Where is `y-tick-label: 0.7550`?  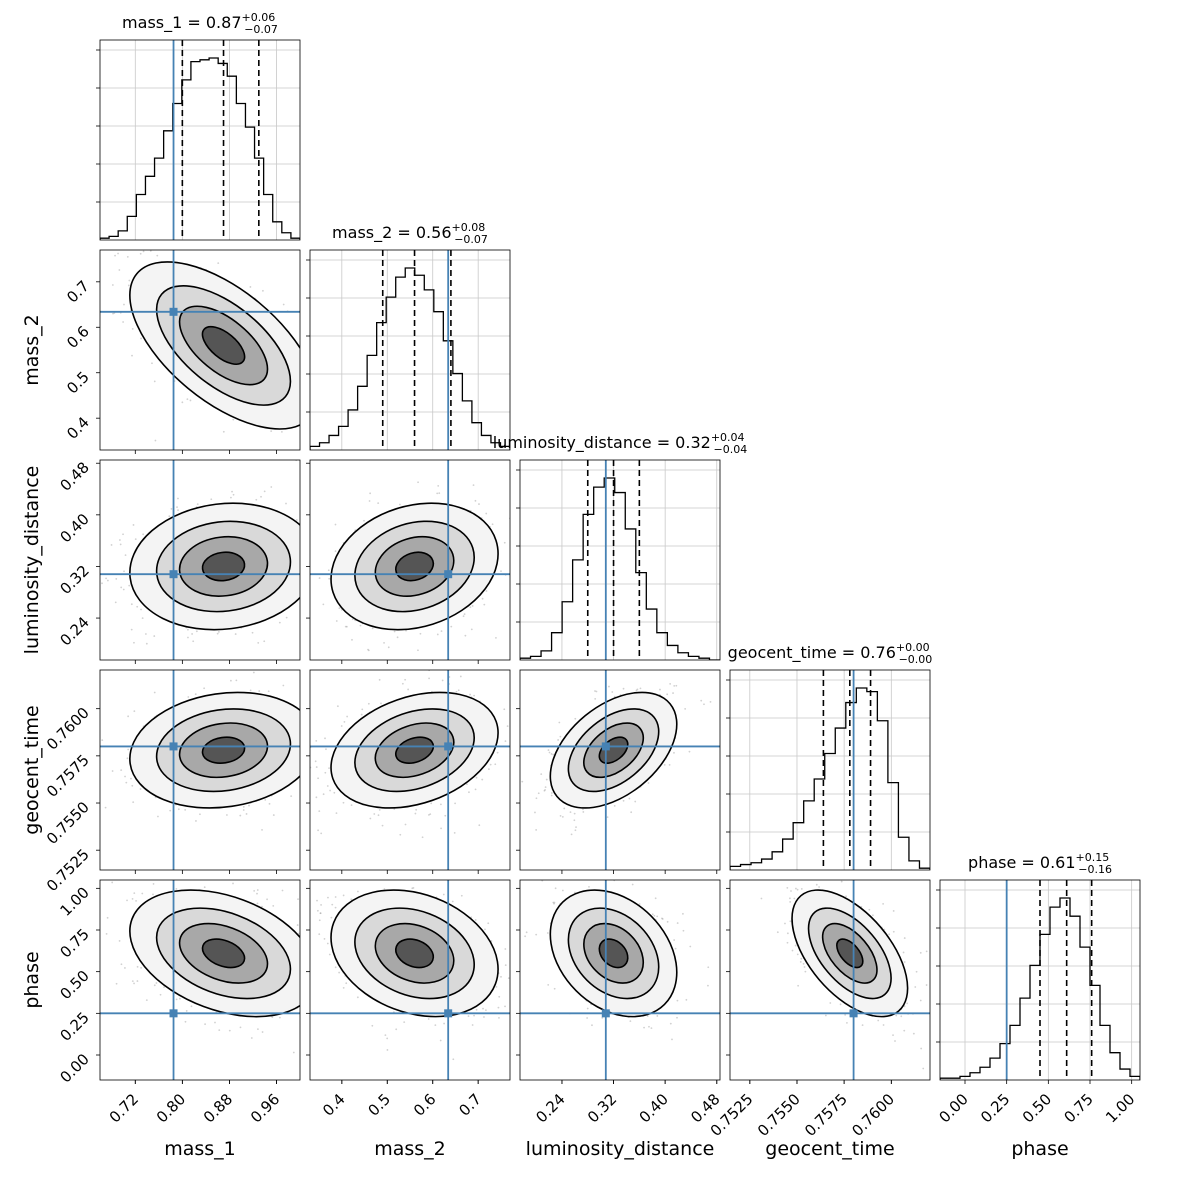
y-tick-label: 0.7550 is located at coordinates (68, 823).